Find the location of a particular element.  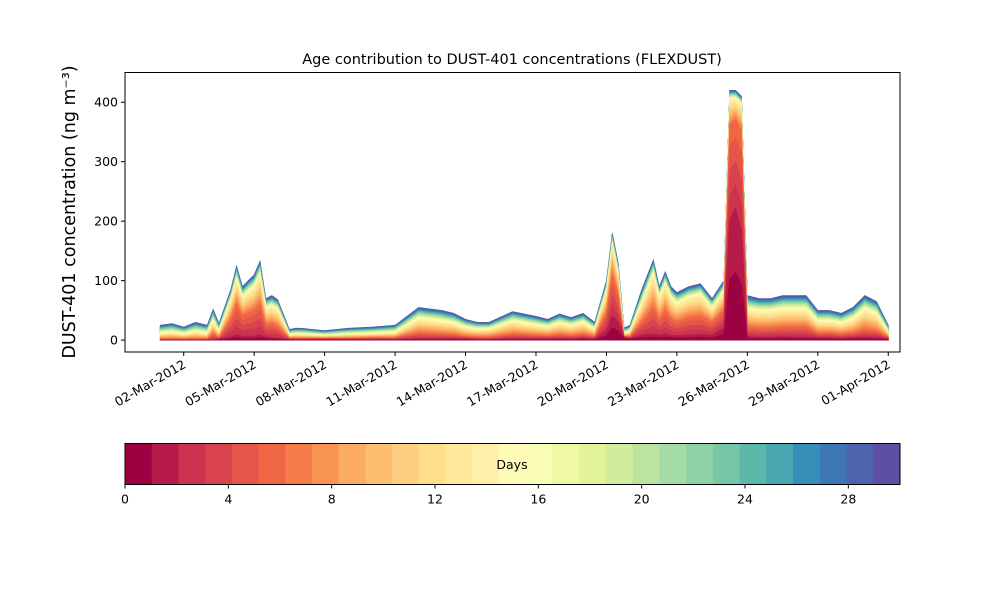

x-tick-label: 29-Mar-2012 is located at coordinates (784, 383).